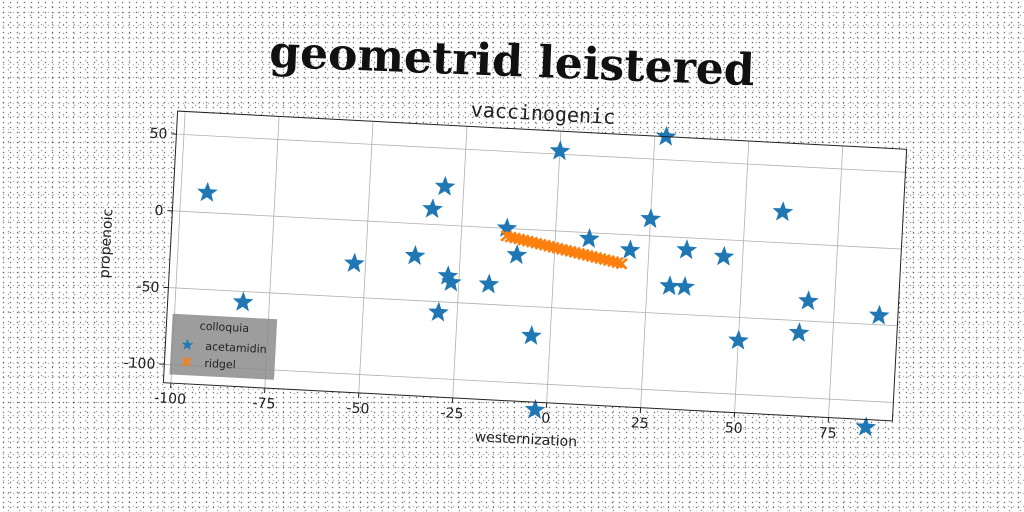 The height and width of the screenshot is (512, 1024). Describe the element at coordinates (148, 287) in the screenshot. I see `y-tick-label: -50` at that location.